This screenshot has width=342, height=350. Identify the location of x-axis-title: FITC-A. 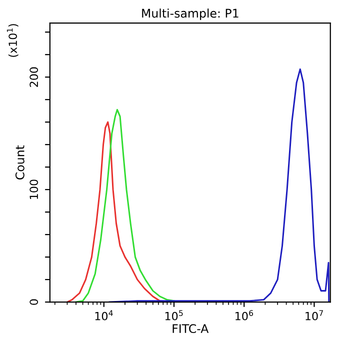
(190, 329).